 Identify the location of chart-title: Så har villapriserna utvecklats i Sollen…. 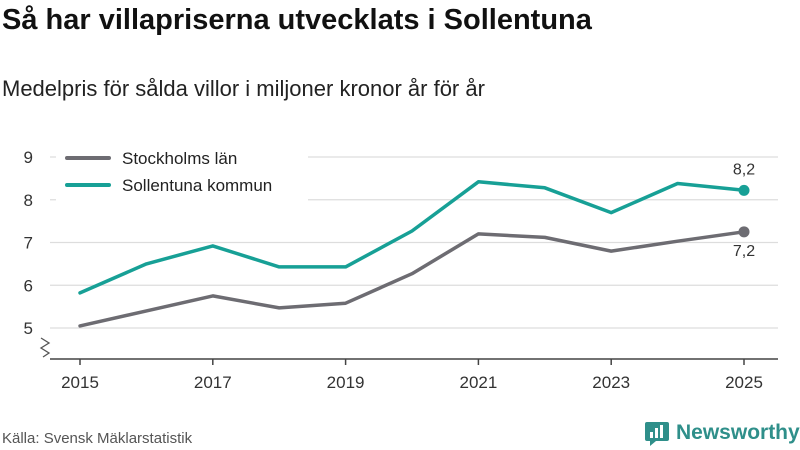
(297, 20).